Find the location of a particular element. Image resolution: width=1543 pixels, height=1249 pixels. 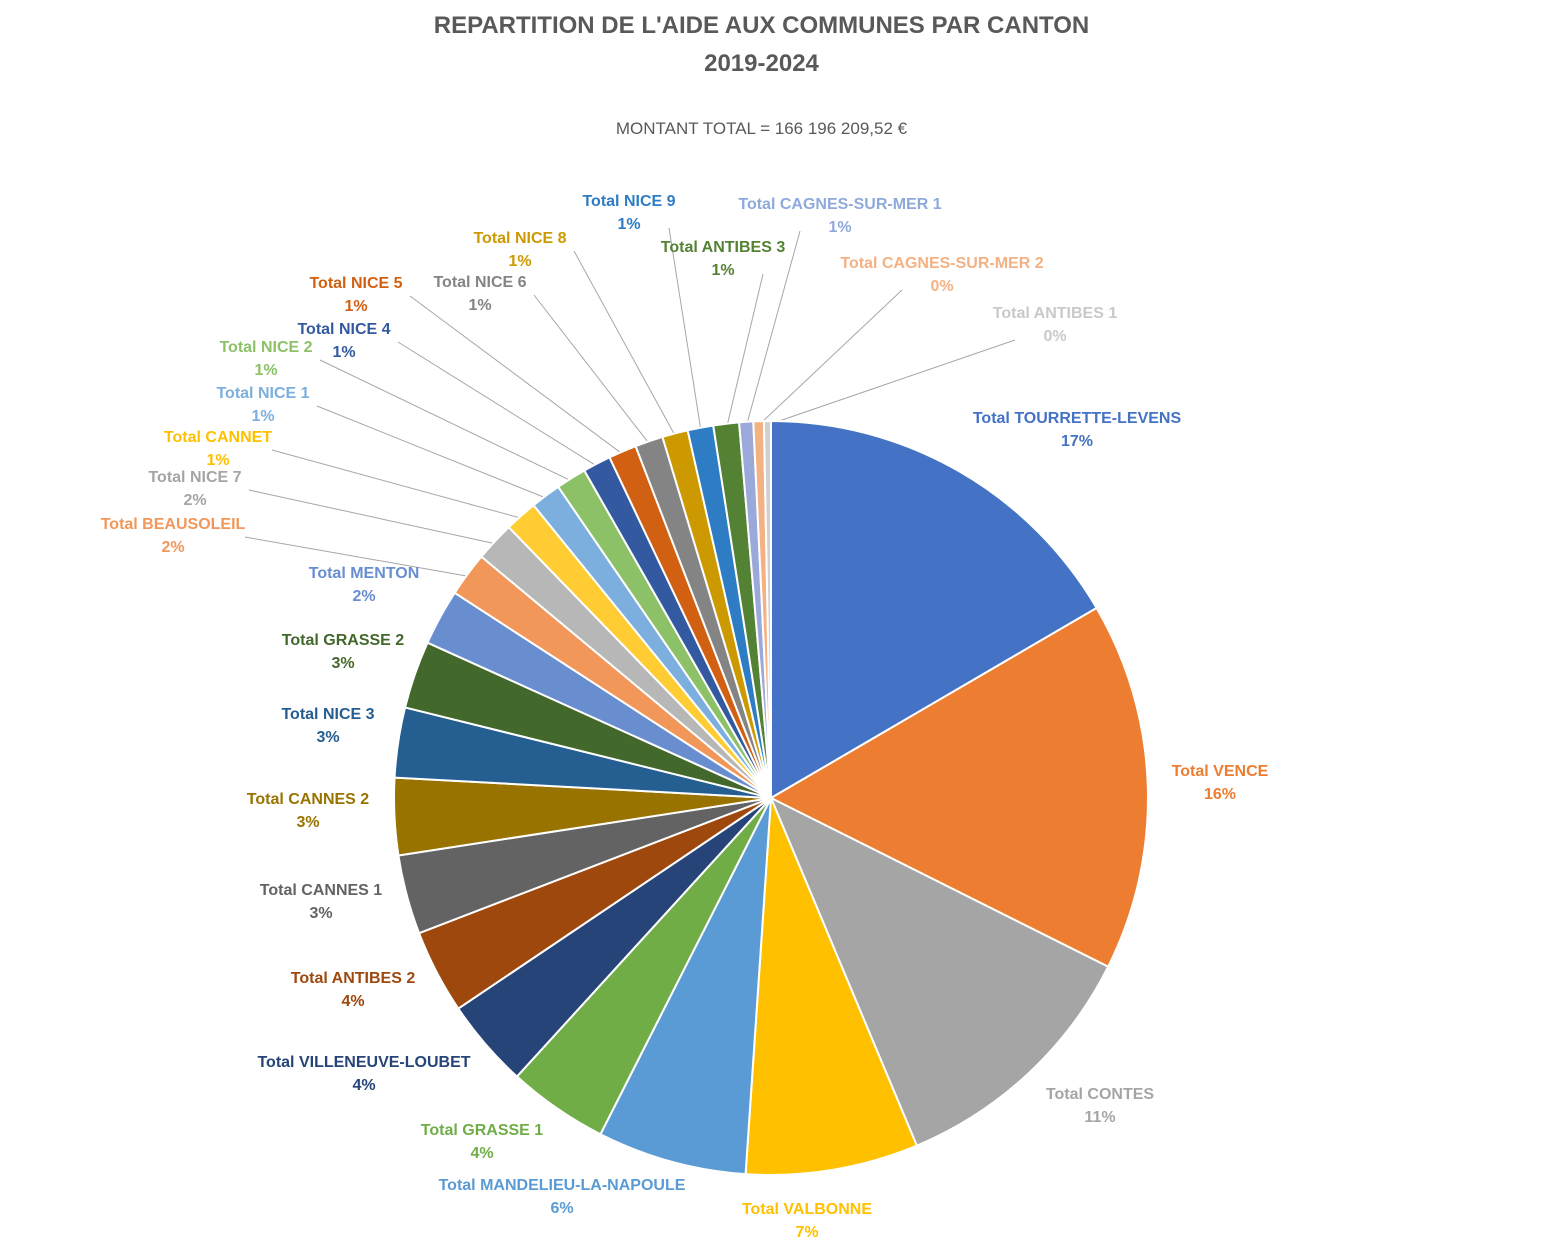

slice-percent-nice-3: 3% is located at coordinates (327, 737).